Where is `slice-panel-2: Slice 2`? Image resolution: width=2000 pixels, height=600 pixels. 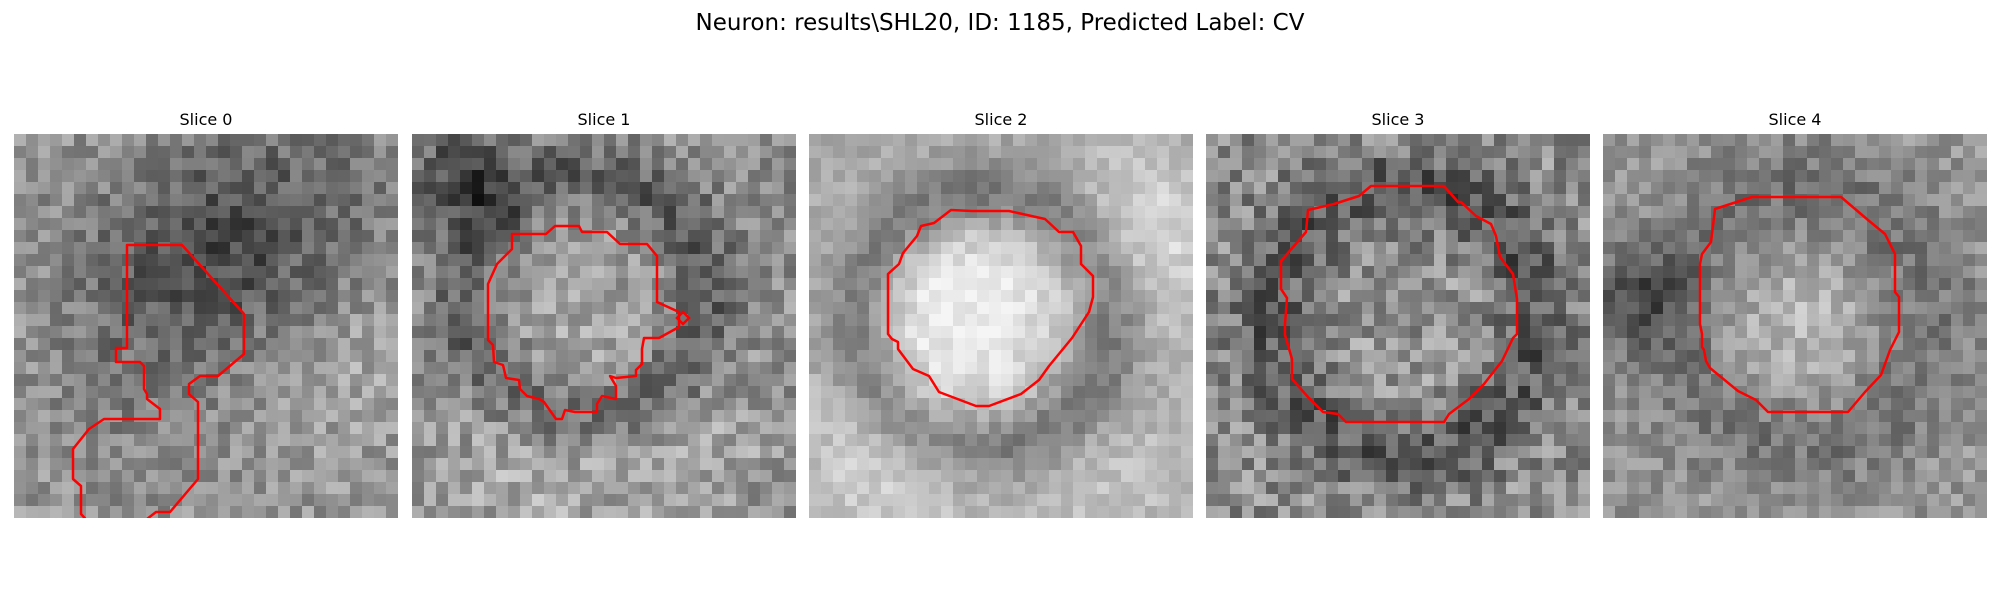
slice-panel-2: Slice 2 is located at coordinates (1001, 314).